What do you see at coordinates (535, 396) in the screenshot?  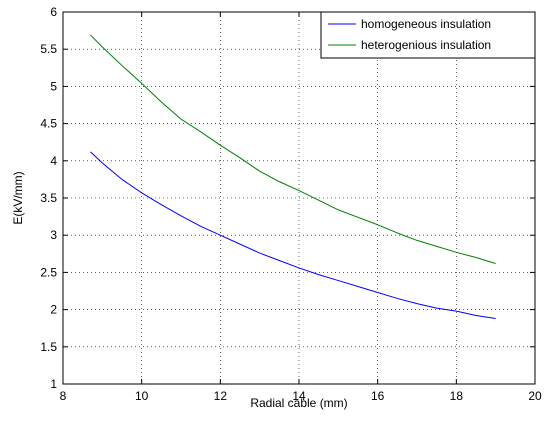 I see `x-tick-label: 20` at bounding box center [535, 396].